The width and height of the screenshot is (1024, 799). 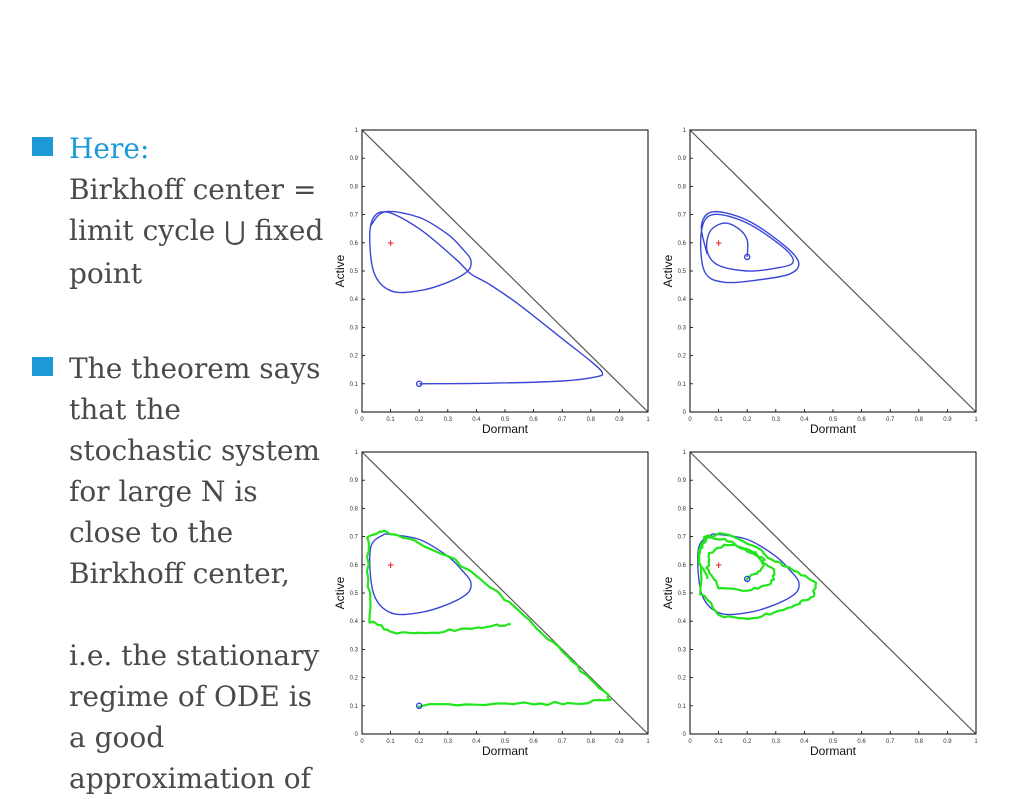 I want to click on ode-trajectory, so click(x=486, y=297).